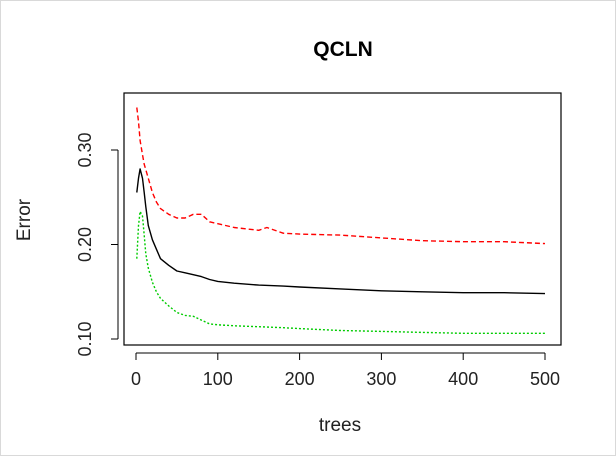  Describe the element at coordinates (85, 338) in the screenshot. I see `y-tick-label-0: 0.10` at that location.